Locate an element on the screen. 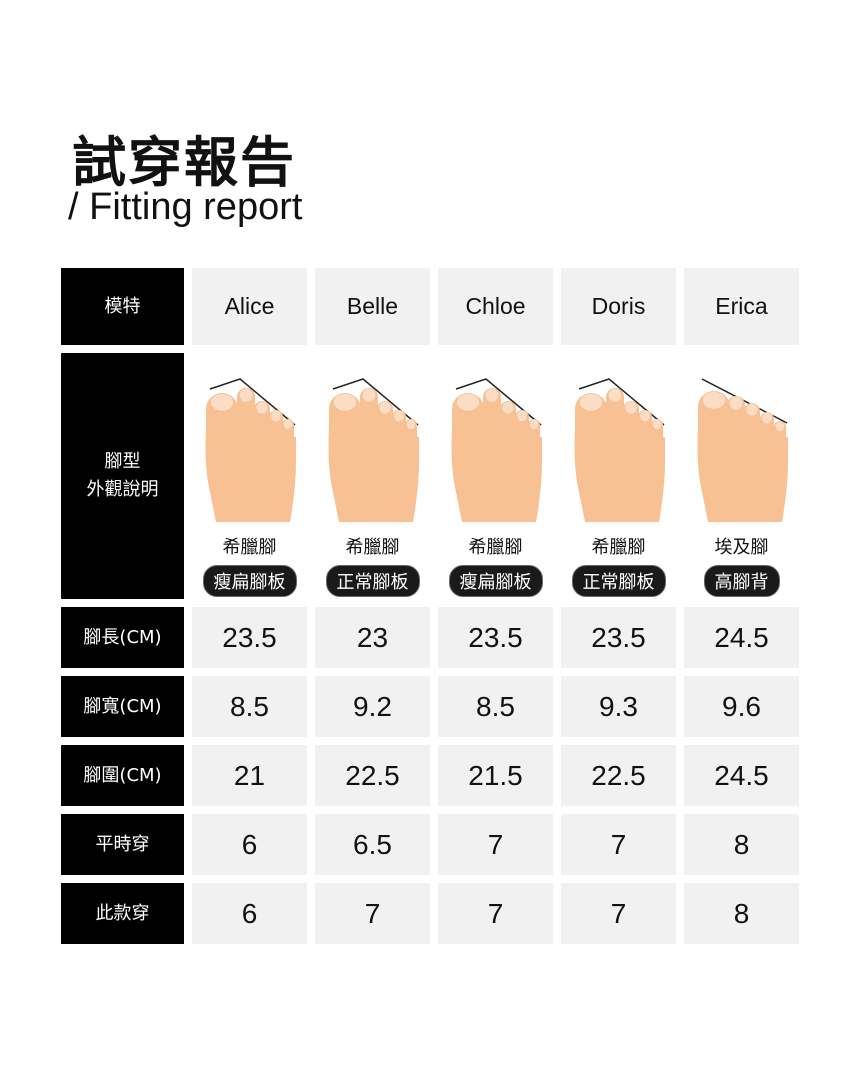  label-this: 此款穿 is located at coordinates (122, 913).